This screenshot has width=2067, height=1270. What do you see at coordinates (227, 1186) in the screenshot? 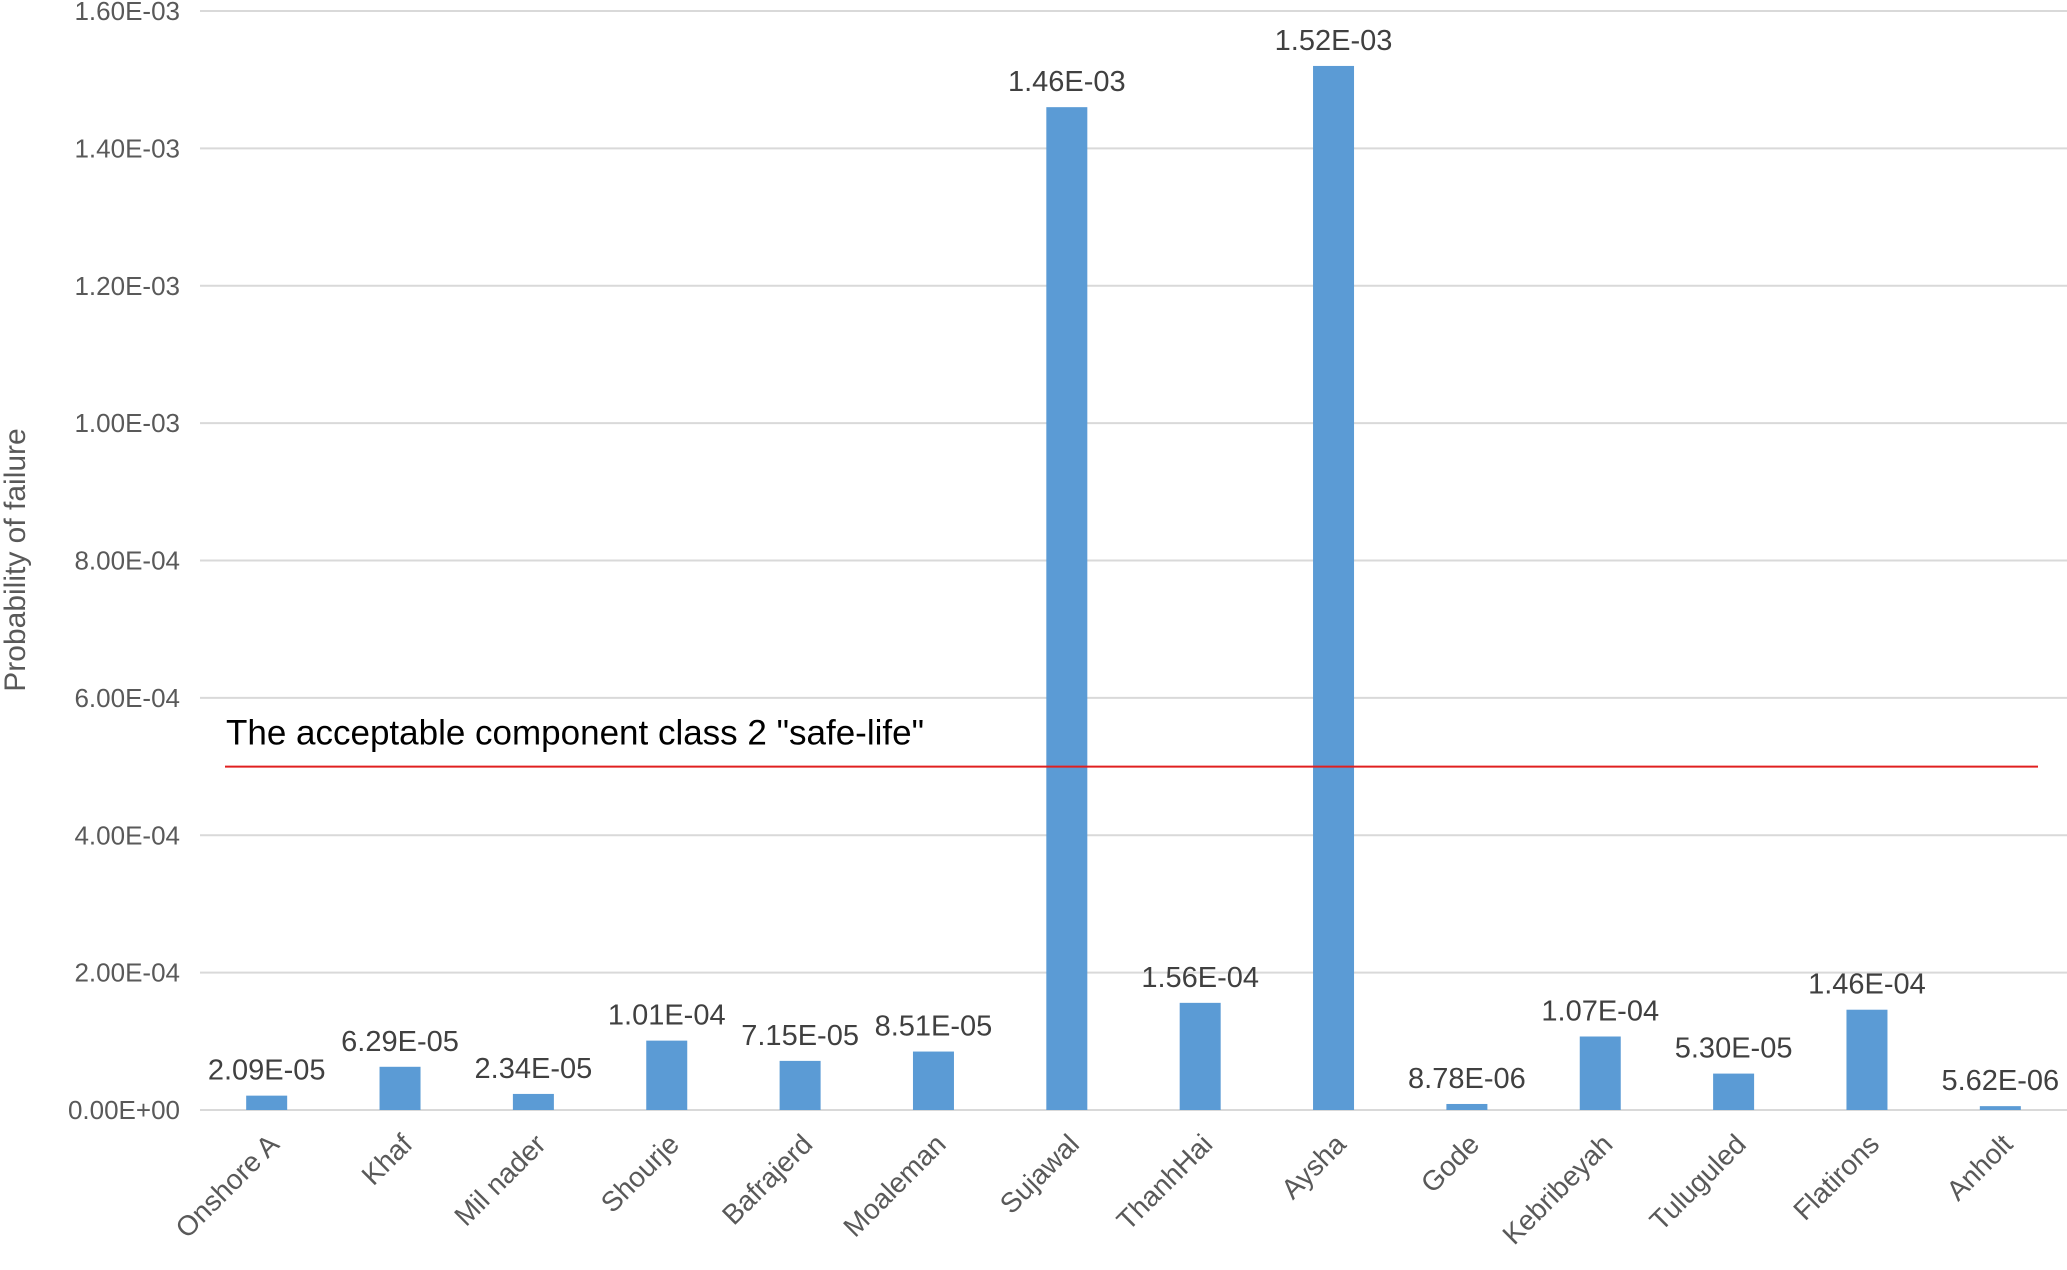
I see `x-tick-label: Onshore A` at bounding box center [227, 1186].